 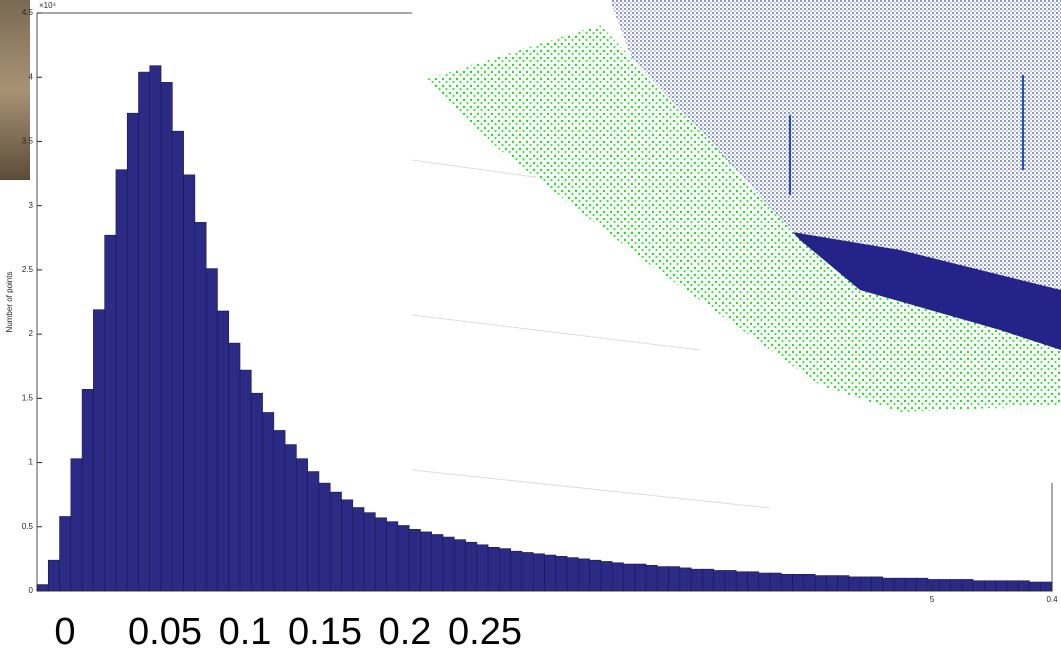 I want to click on y-exponent: ×10⁴, so click(x=48, y=5).